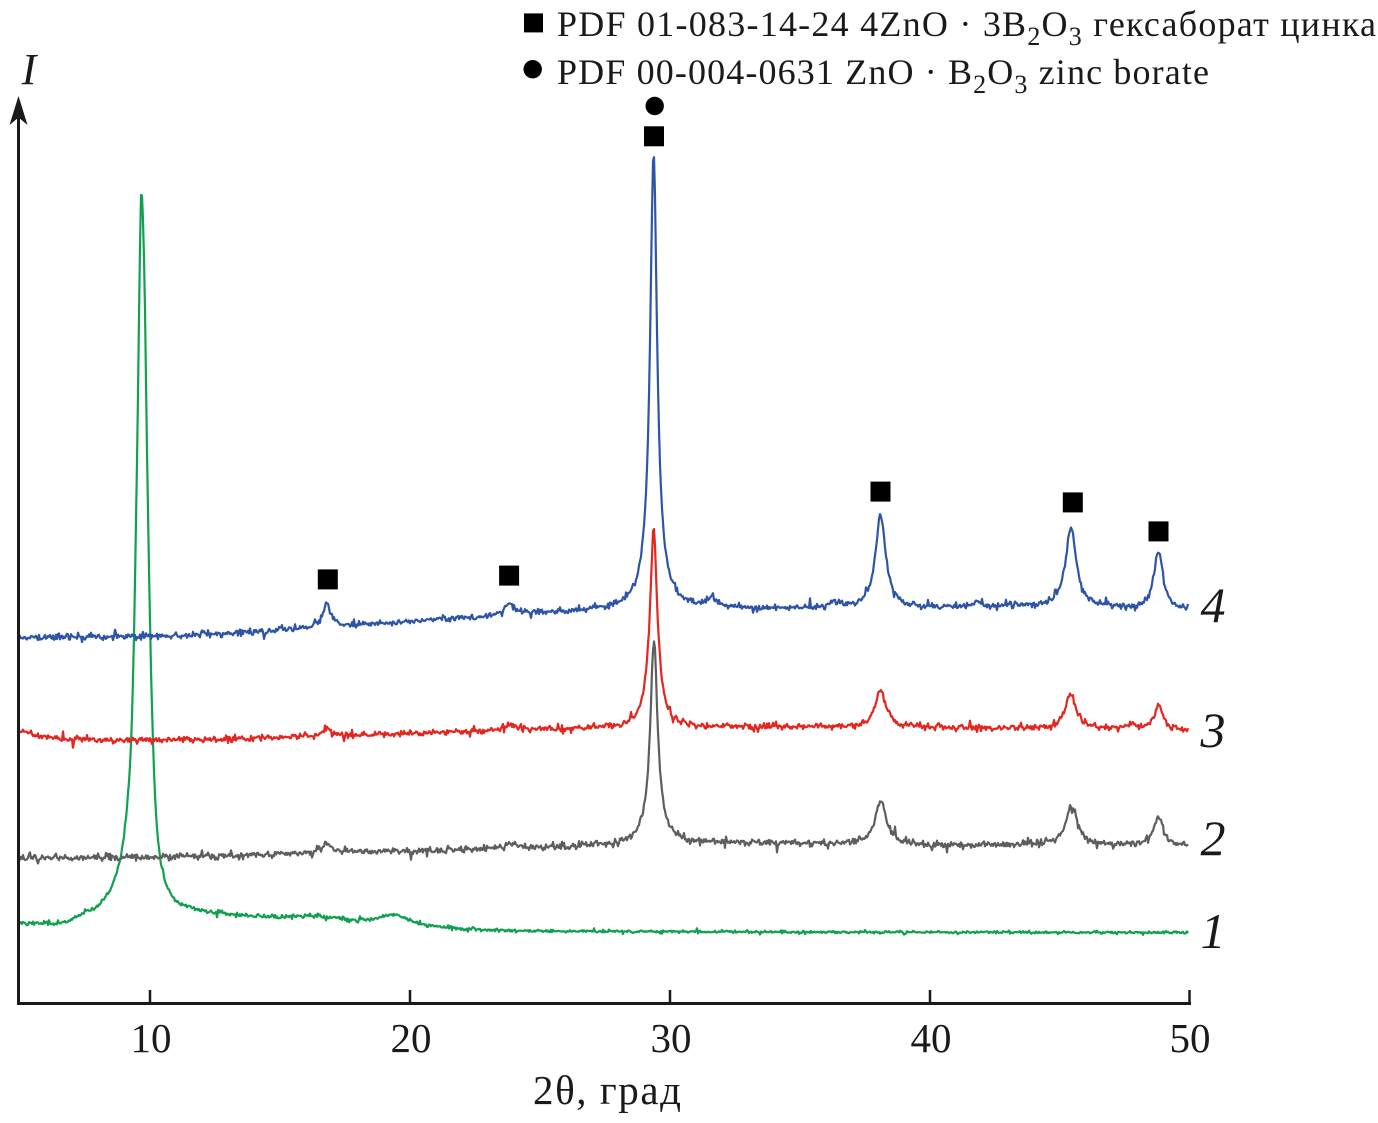 This screenshot has height=1123, width=1378. Describe the element at coordinates (883, 75) in the screenshot. I see `svg-text:PDF 00-004-0631 ZnO · B2O3 zin: PDF 00-004-0631 ZnO · B2O3 zinc borate` at that location.